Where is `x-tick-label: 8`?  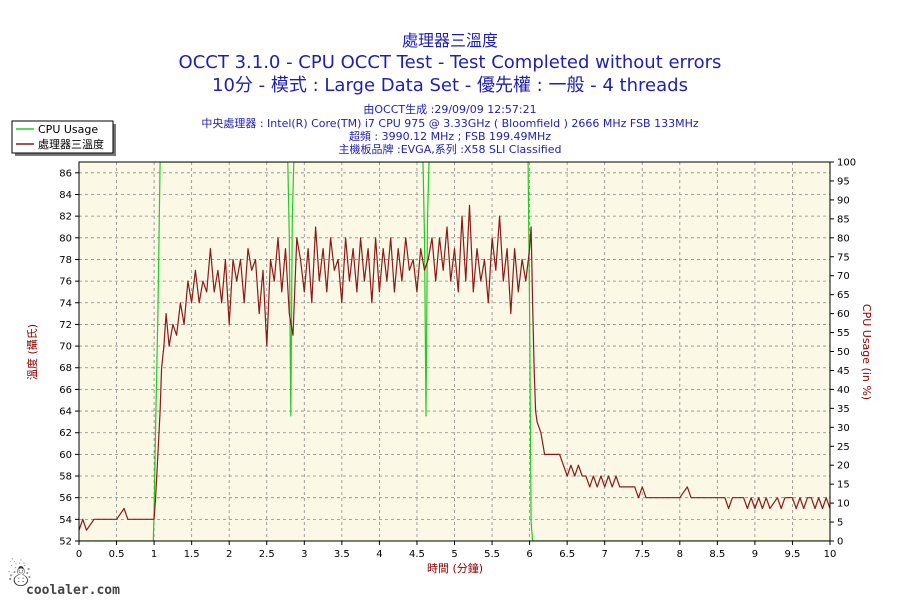
x-tick-label: 8 is located at coordinates (680, 554).